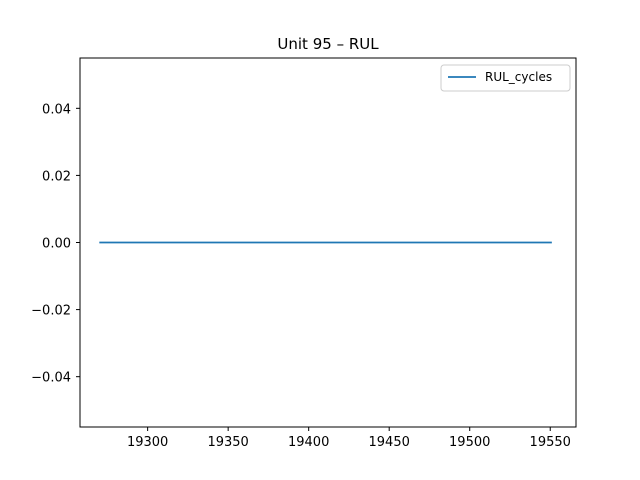  What do you see at coordinates (227, 442) in the screenshot?
I see `x-tick-label: 19350` at bounding box center [227, 442].